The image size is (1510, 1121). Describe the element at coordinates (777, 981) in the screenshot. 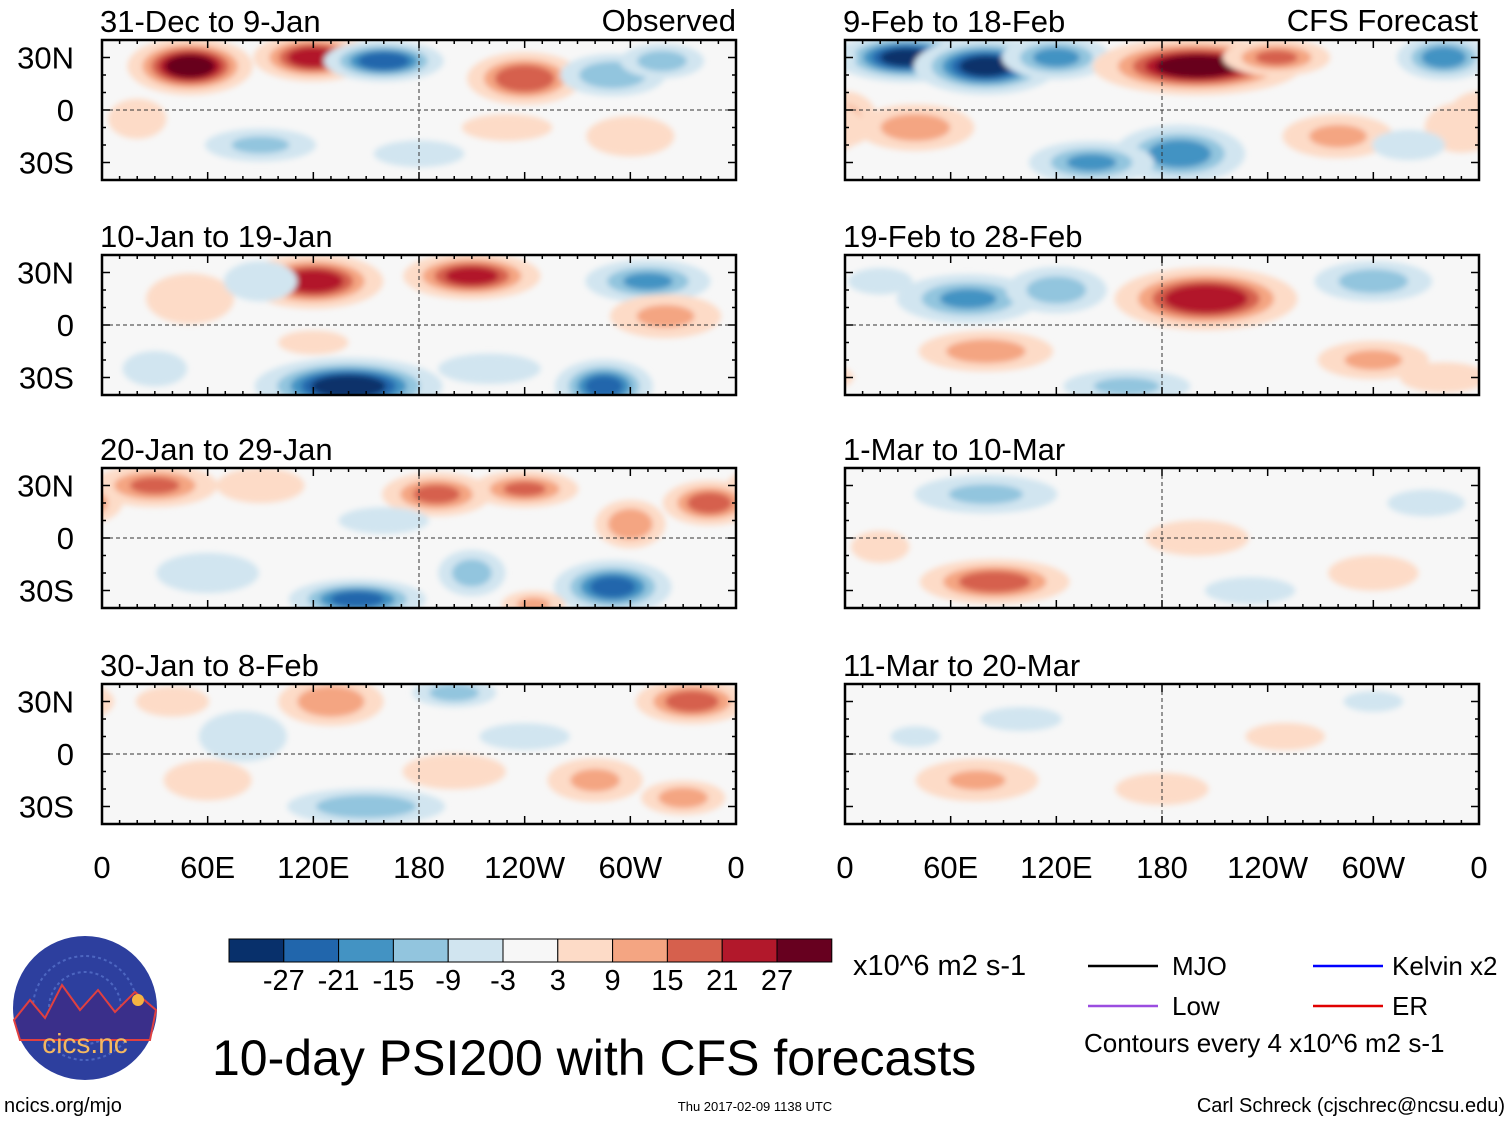

I see `colorbar-tick-label: 27` at that location.